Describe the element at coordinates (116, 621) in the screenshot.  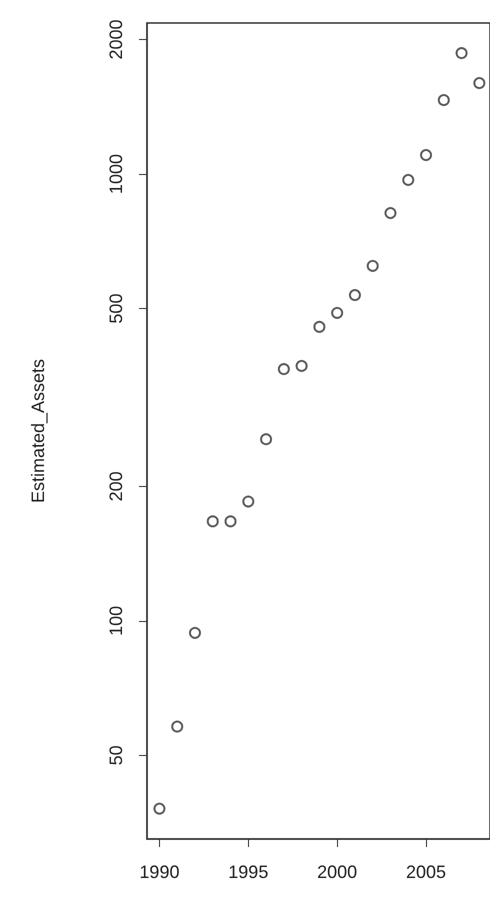
I see `y-tick-label: 100` at that location.